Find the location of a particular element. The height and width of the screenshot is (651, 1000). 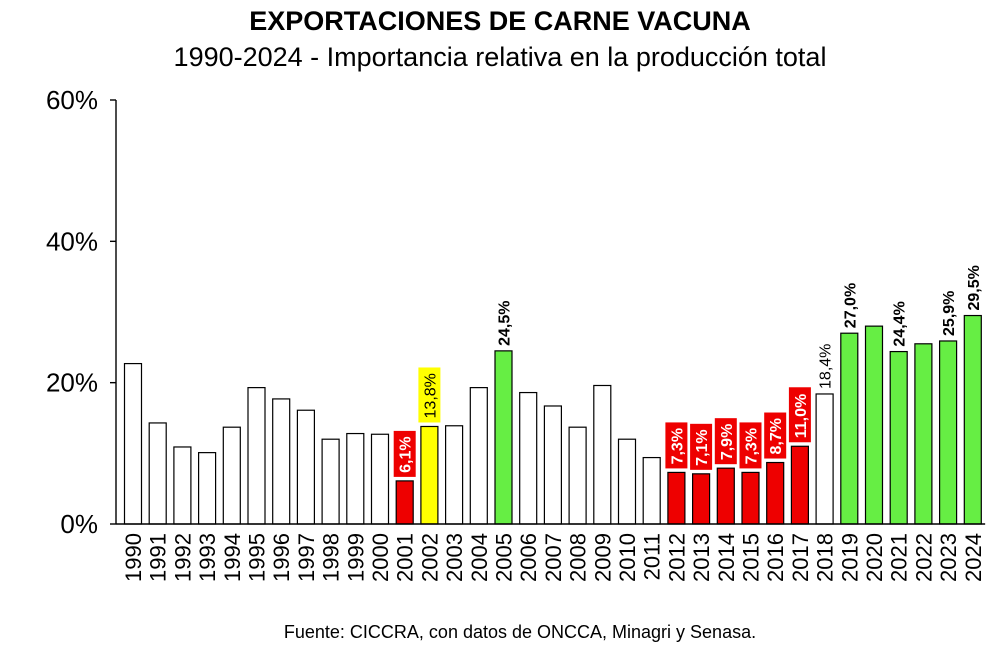

bar-1994 is located at coordinates (231, 475).